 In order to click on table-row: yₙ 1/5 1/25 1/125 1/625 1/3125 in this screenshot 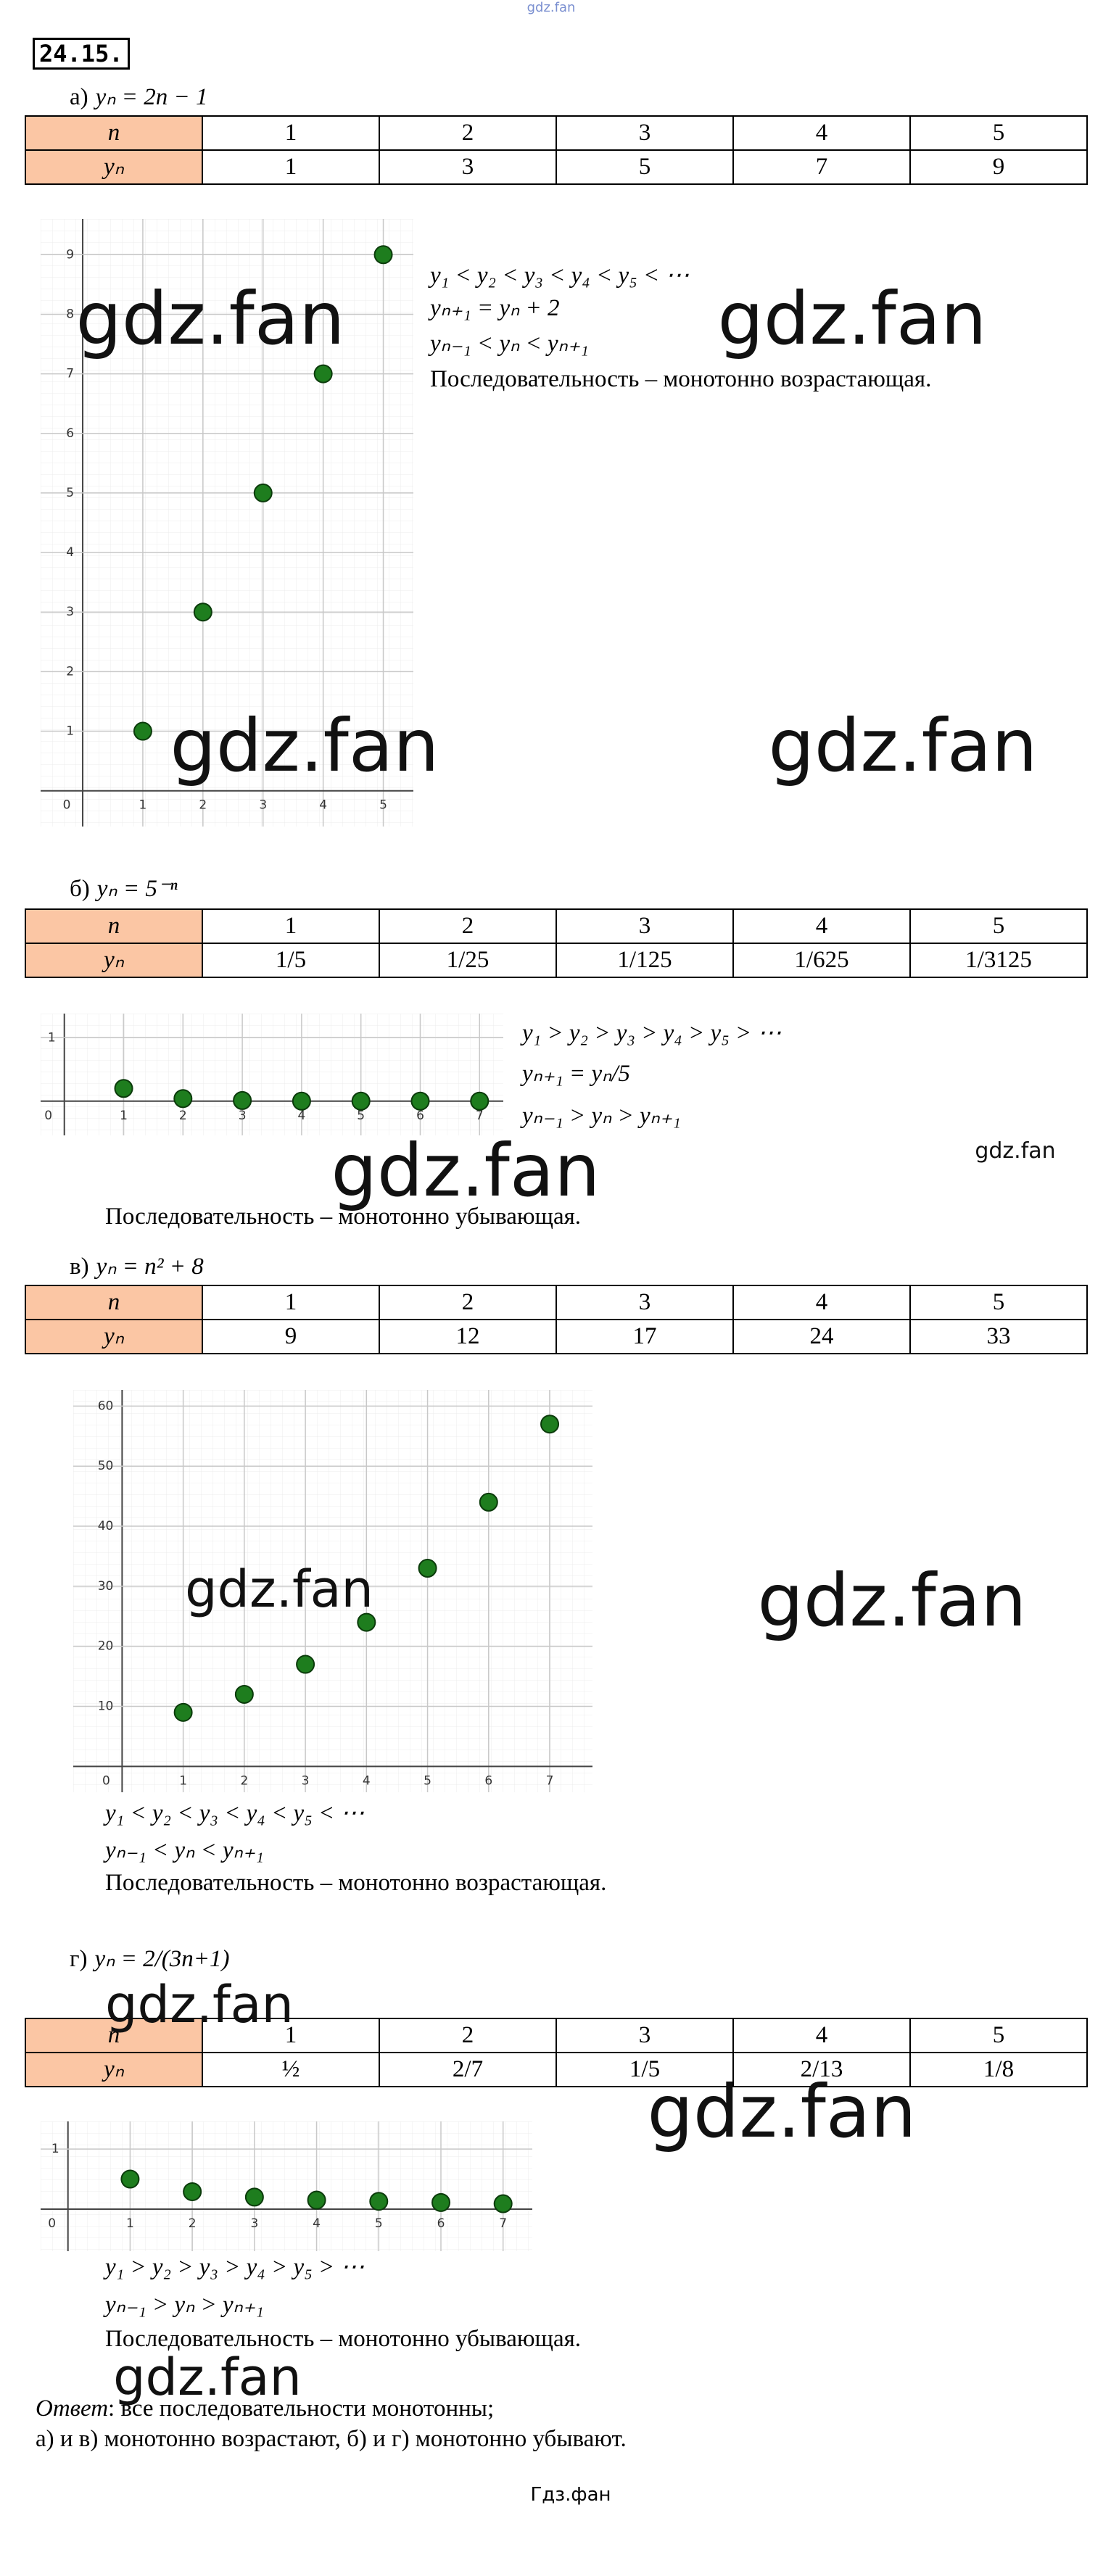, I will do `click(556, 960)`.